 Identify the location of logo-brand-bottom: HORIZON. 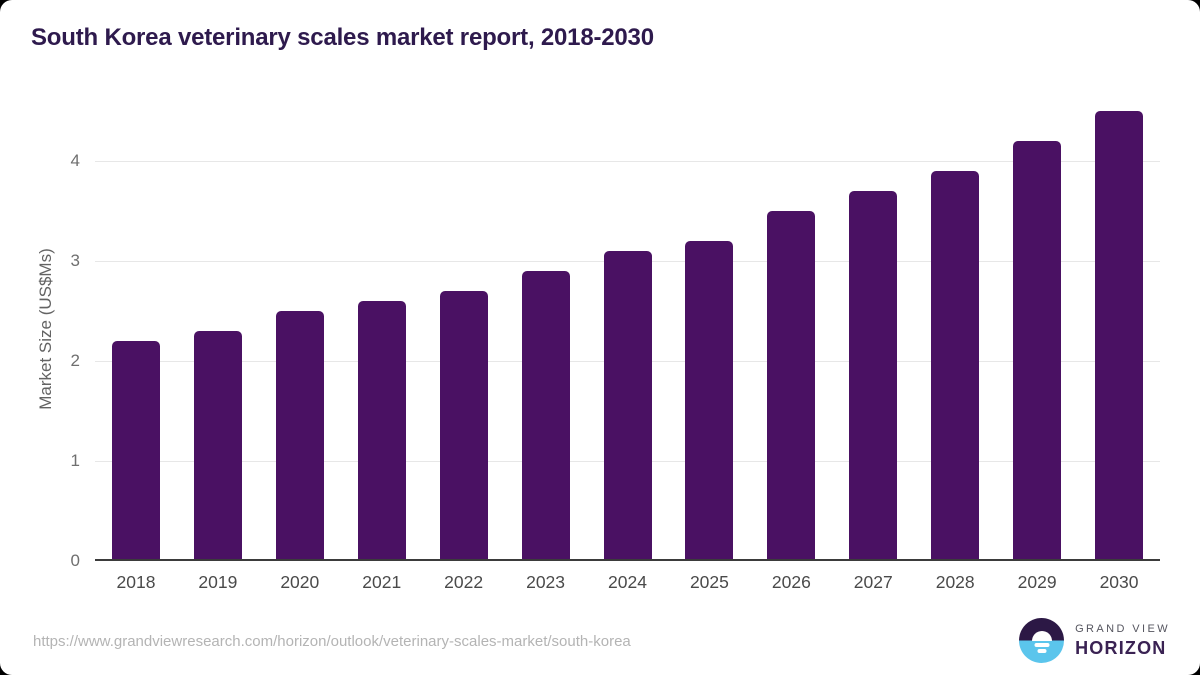
(1121, 647).